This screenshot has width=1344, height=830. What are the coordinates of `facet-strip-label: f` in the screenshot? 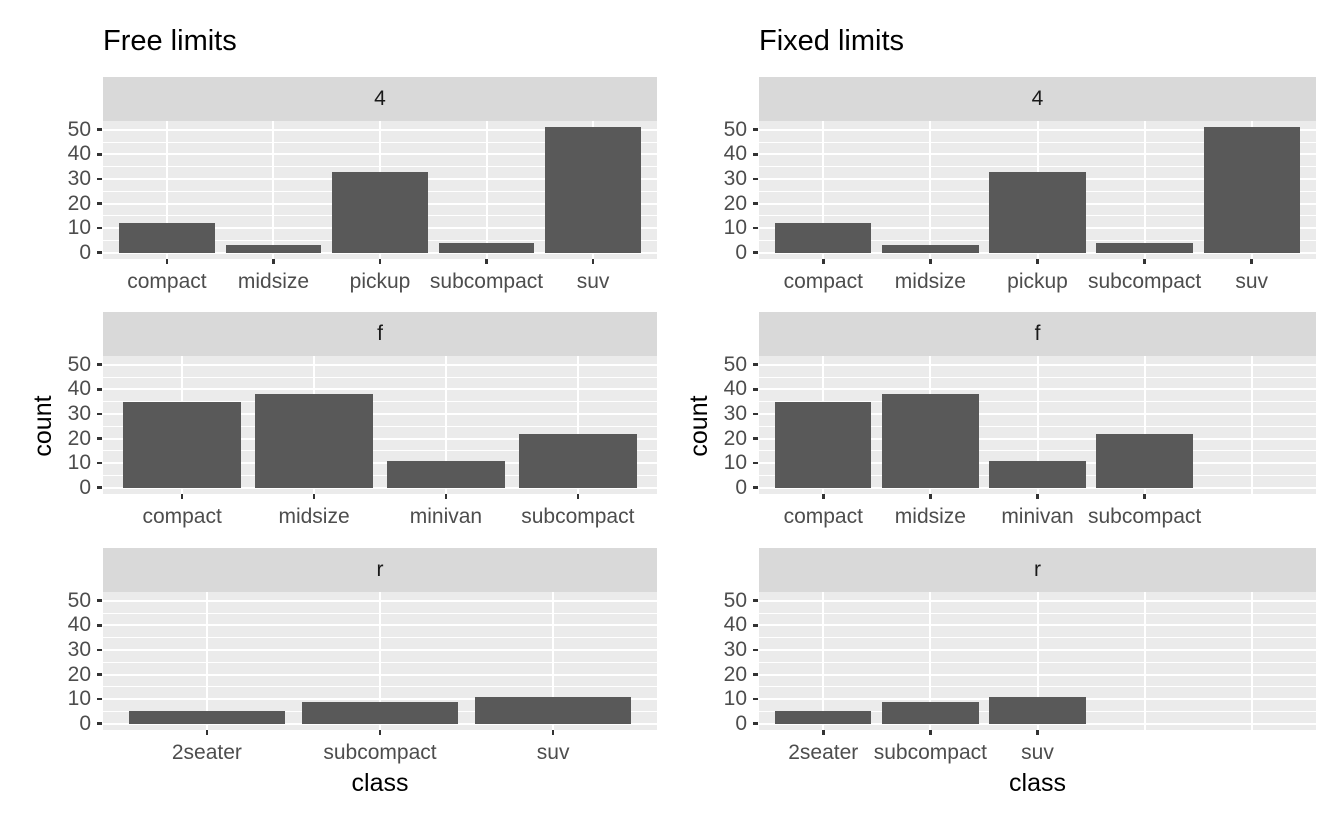 It's located at (1037, 333).